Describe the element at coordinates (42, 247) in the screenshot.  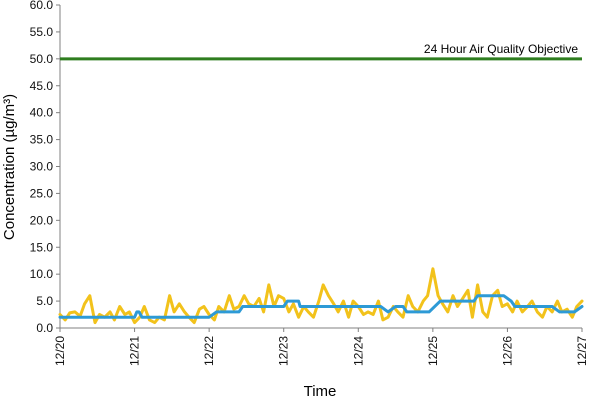
I see `y-tick-label: 15.0` at that location.